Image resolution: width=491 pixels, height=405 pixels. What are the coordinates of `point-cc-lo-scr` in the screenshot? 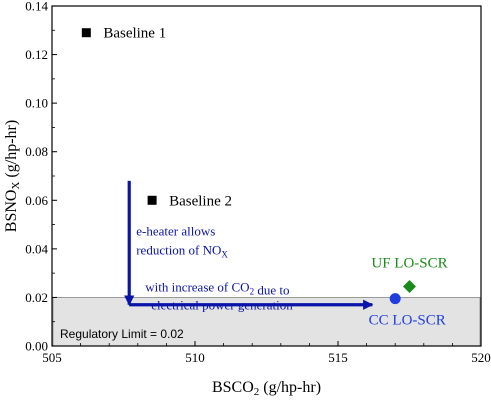 It's located at (395, 299).